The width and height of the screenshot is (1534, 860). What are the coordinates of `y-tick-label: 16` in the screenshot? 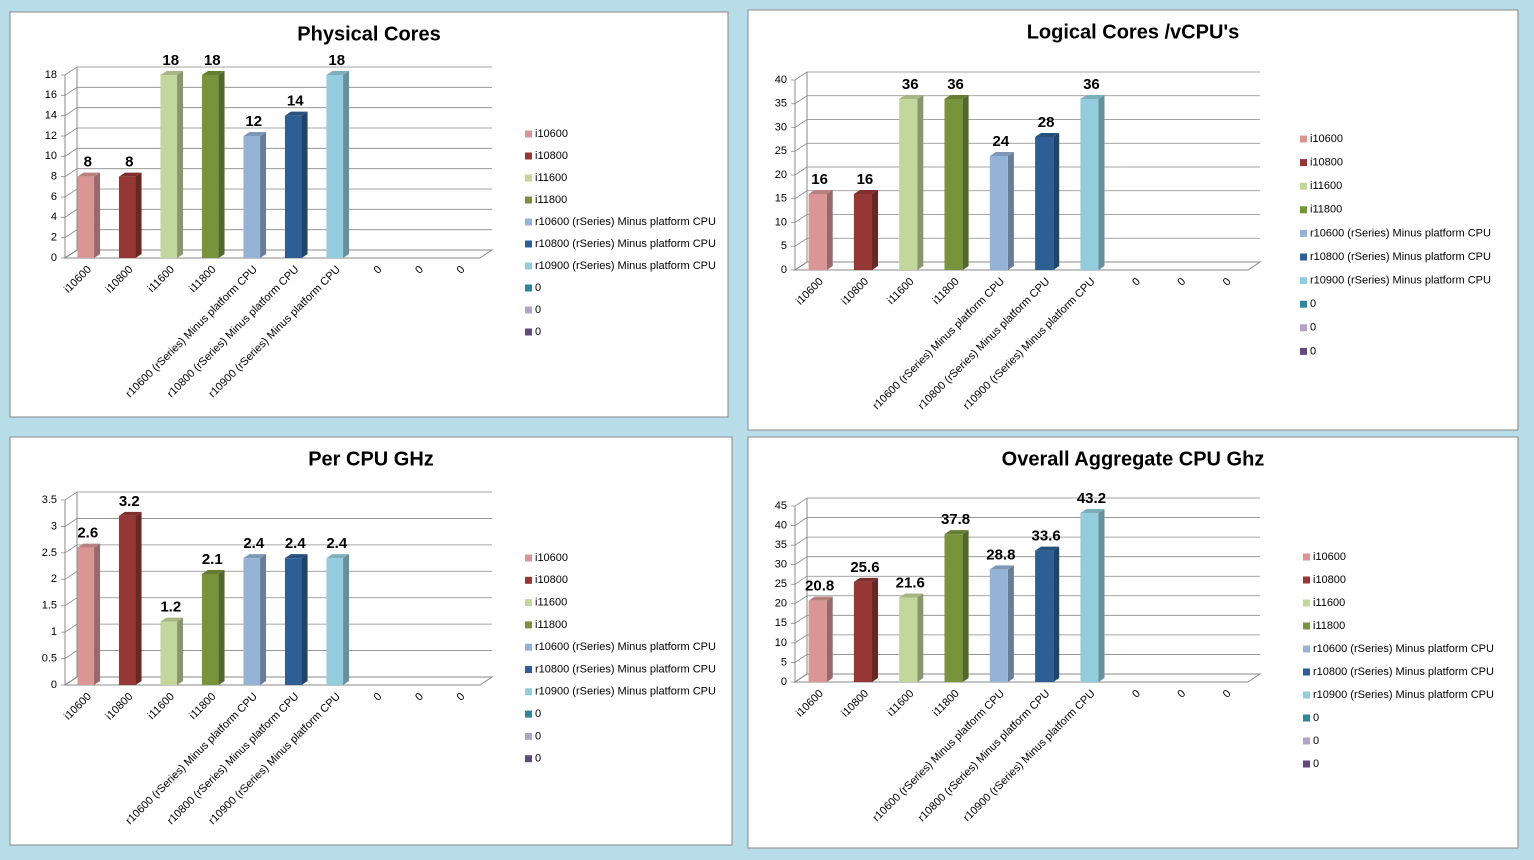 It's located at (51, 95).